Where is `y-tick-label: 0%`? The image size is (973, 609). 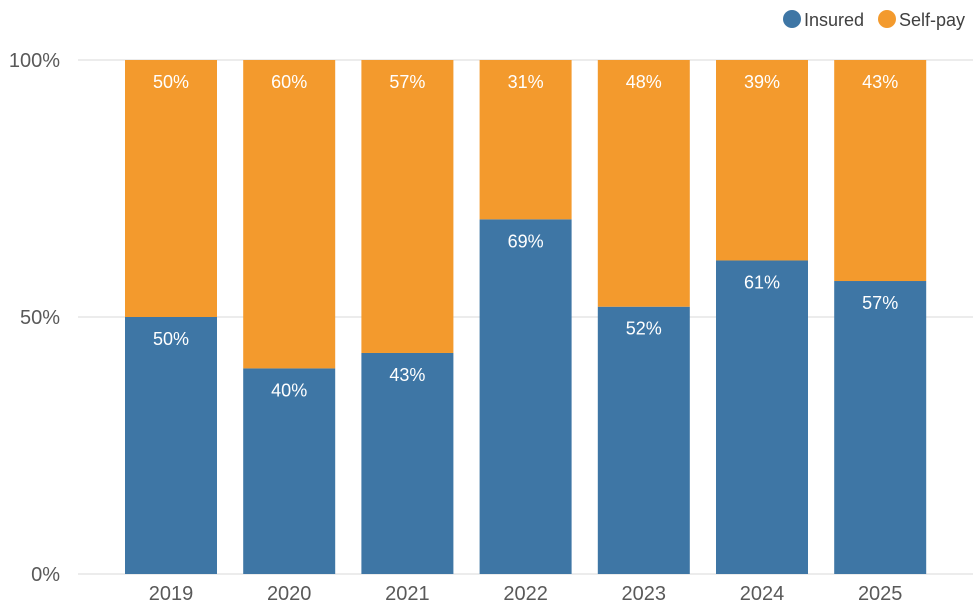
y-tick-label: 0% is located at coordinates (45, 575).